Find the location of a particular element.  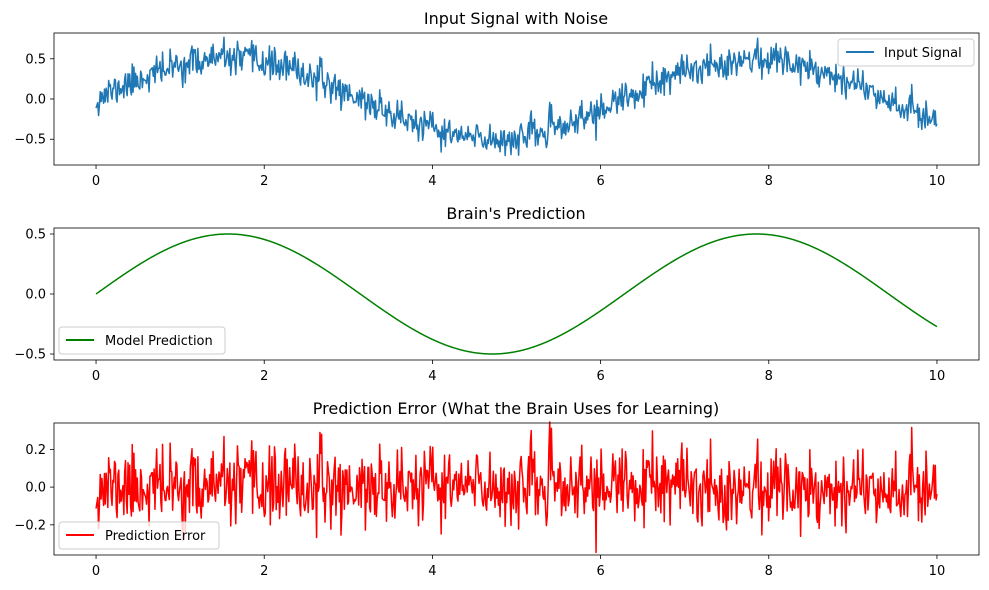

legend: Model Prediction is located at coordinates (142, 340).